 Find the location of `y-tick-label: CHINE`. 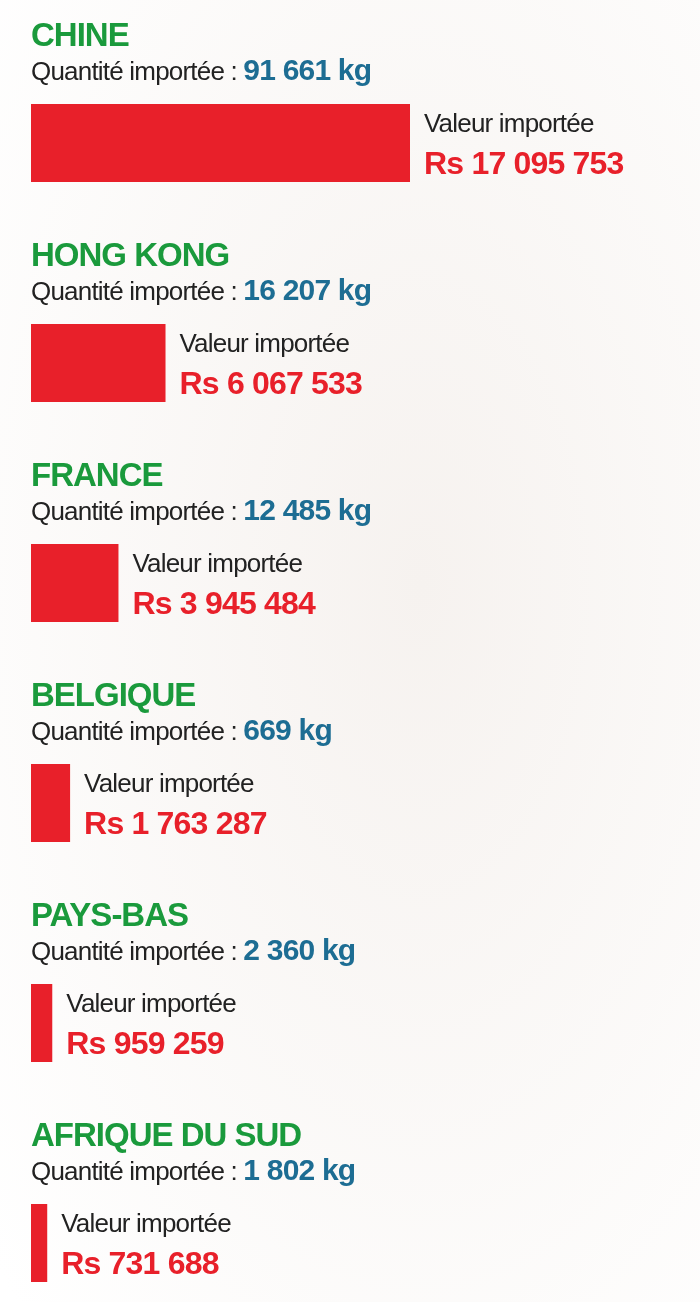

y-tick-label: CHINE is located at coordinates (80, 34).